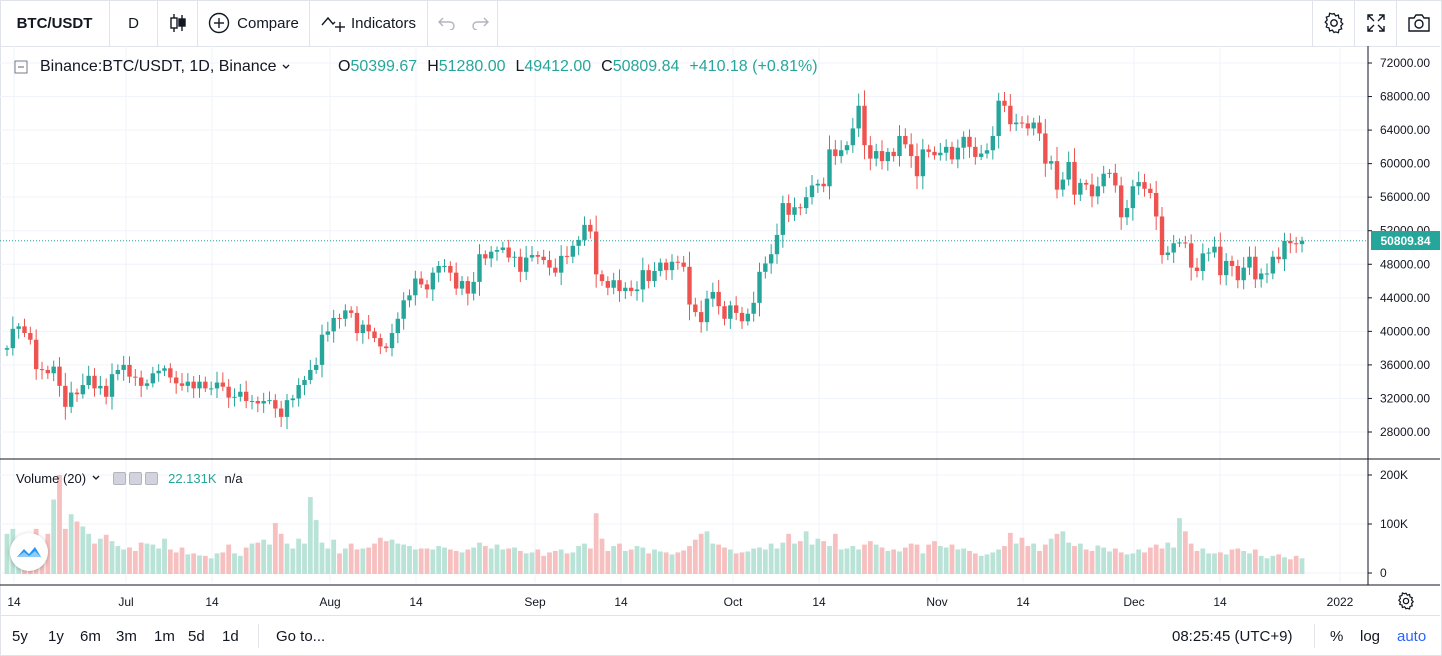 This screenshot has height=656, width=1442. I want to click on auto-label: auto, so click(1412, 636).